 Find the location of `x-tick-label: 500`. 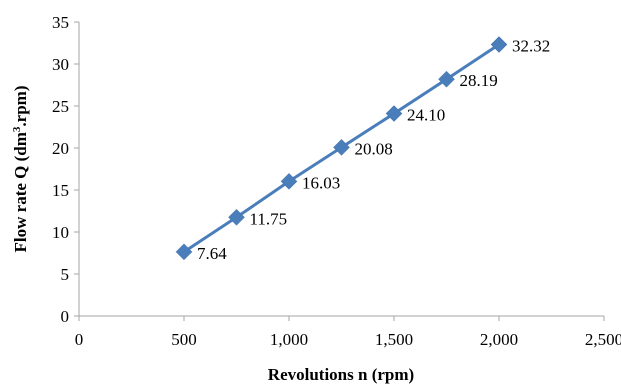

x-tick-label: 500 is located at coordinates (184, 339).